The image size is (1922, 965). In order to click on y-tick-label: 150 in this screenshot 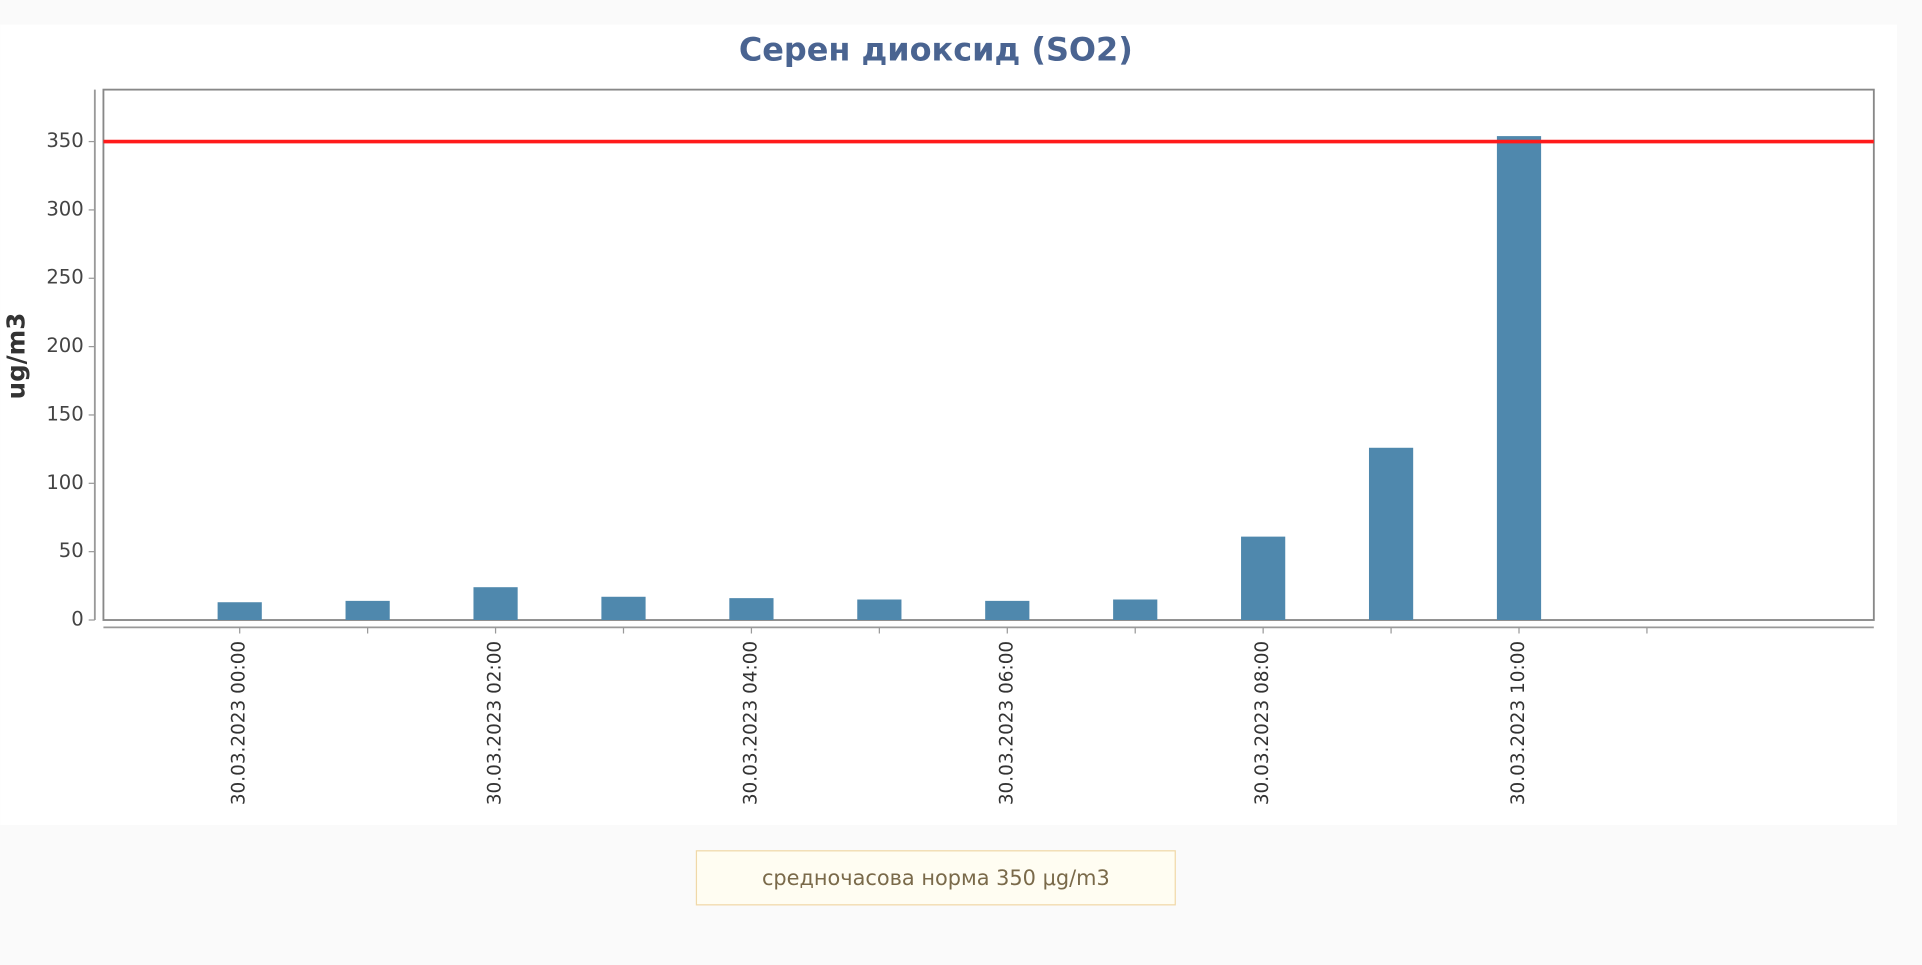, I will do `click(64, 413)`.